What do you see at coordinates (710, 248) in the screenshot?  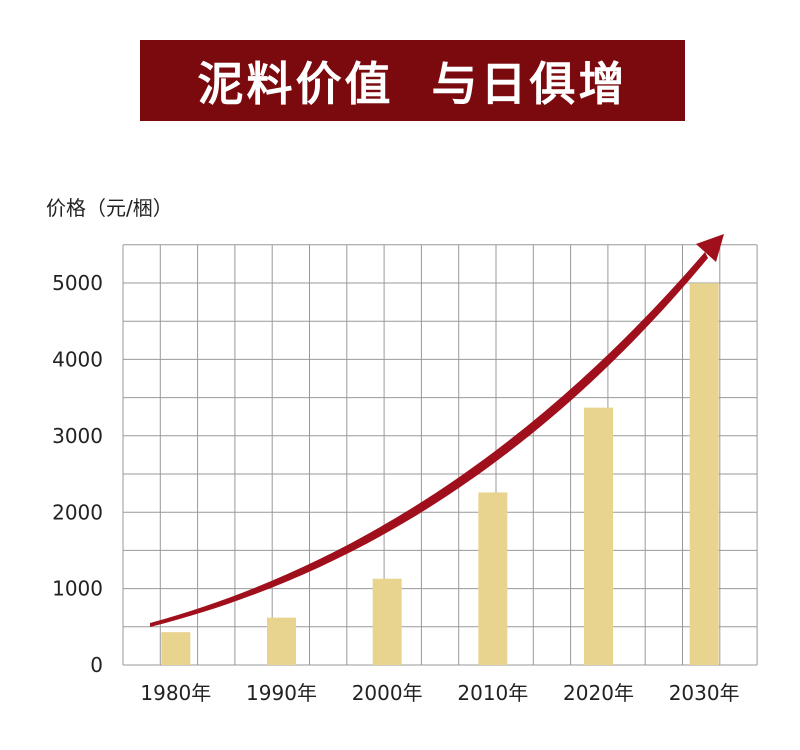 I see `trend-arrow-head` at bounding box center [710, 248].